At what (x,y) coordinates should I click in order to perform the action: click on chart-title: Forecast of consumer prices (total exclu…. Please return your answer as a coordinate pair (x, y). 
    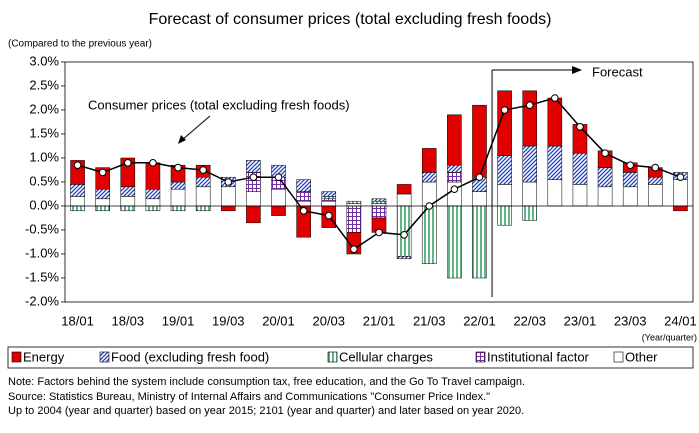
    Looking at the image, I should click on (350, 19).